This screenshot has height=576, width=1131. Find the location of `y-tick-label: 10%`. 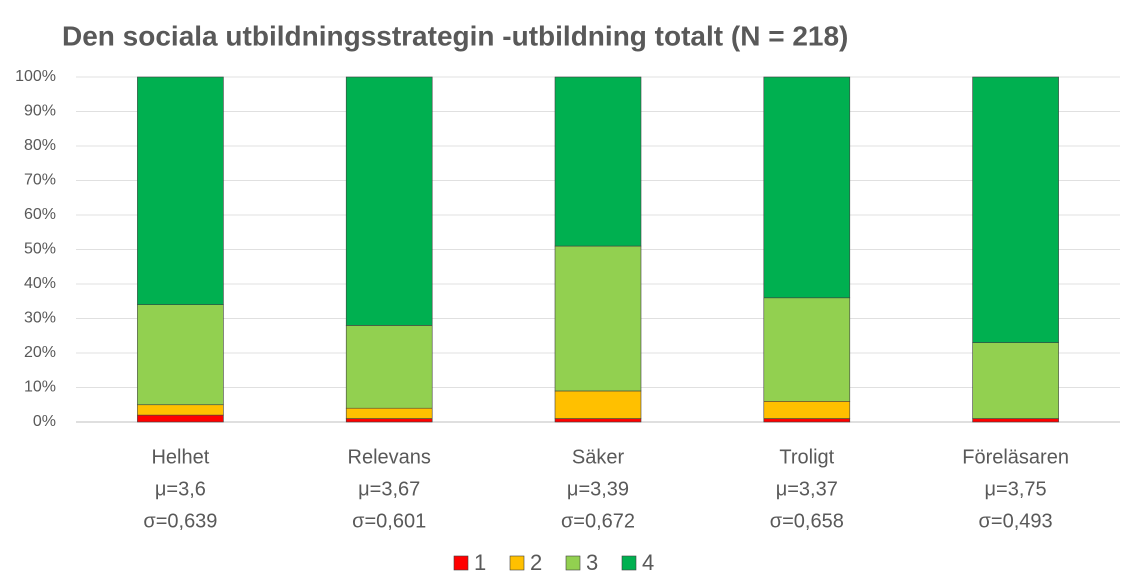

y-tick-label: 10% is located at coordinates (40, 387).